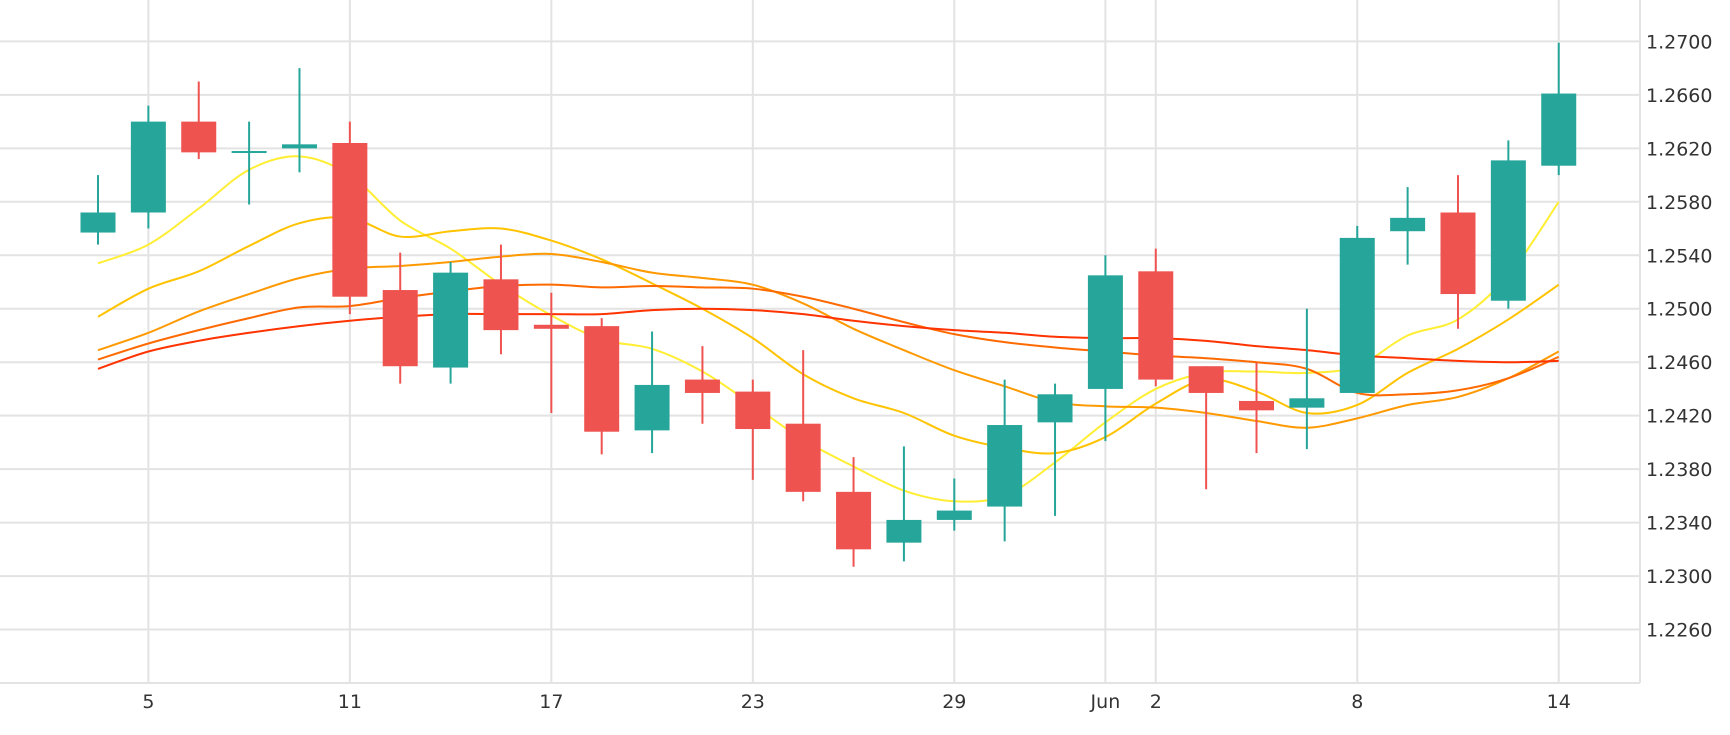  What do you see at coordinates (1679, 149) in the screenshot?
I see `y-tick-label: 1.2620` at bounding box center [1679, 149].